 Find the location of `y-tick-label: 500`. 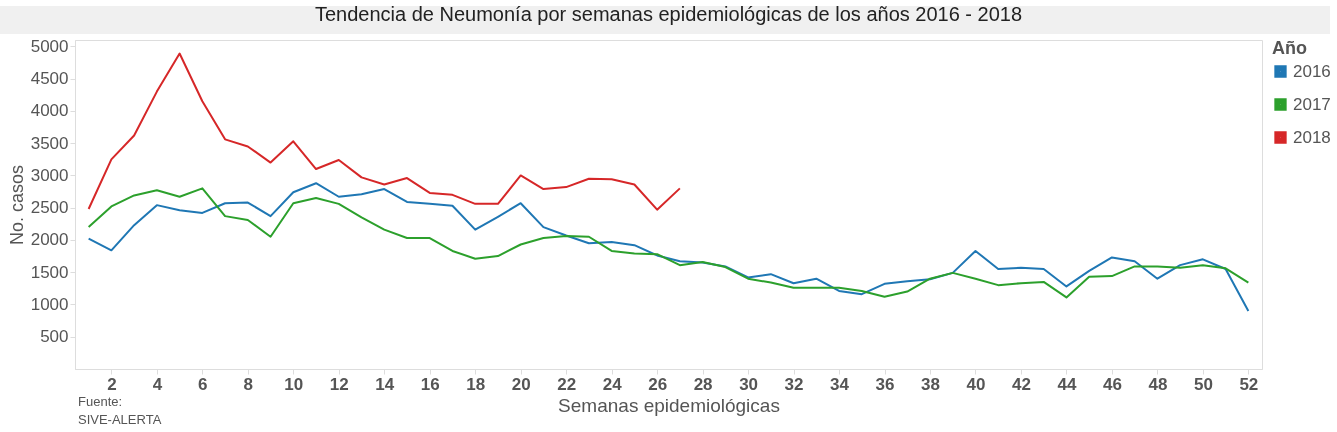

y-tick-label: 500 is located at coordinates (54, 337).